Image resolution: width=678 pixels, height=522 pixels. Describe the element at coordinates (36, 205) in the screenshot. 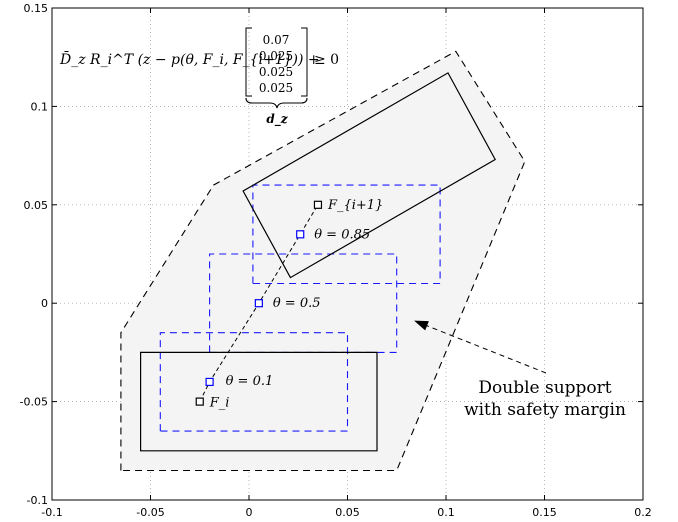

I see `y-tick-label: 0.05` at that location.